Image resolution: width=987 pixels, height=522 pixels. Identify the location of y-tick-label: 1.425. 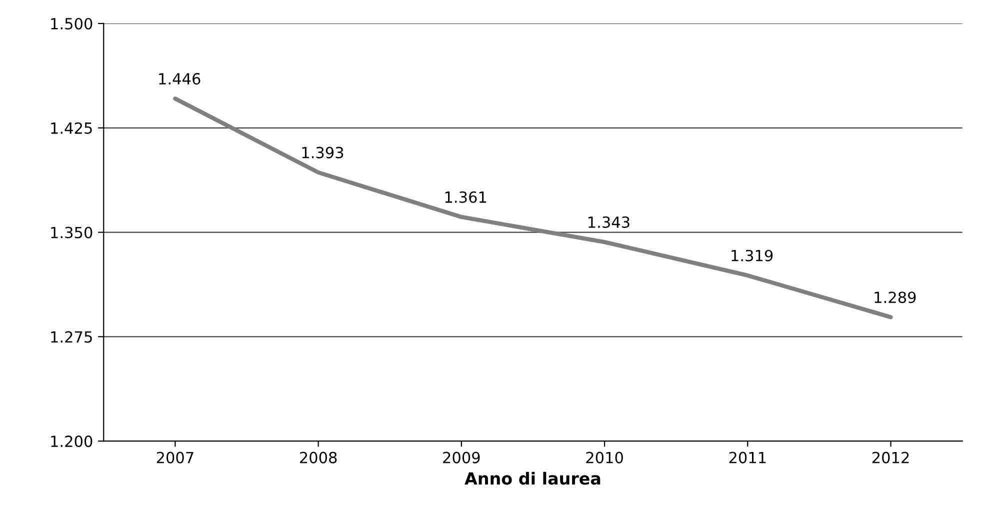
(71, 128).